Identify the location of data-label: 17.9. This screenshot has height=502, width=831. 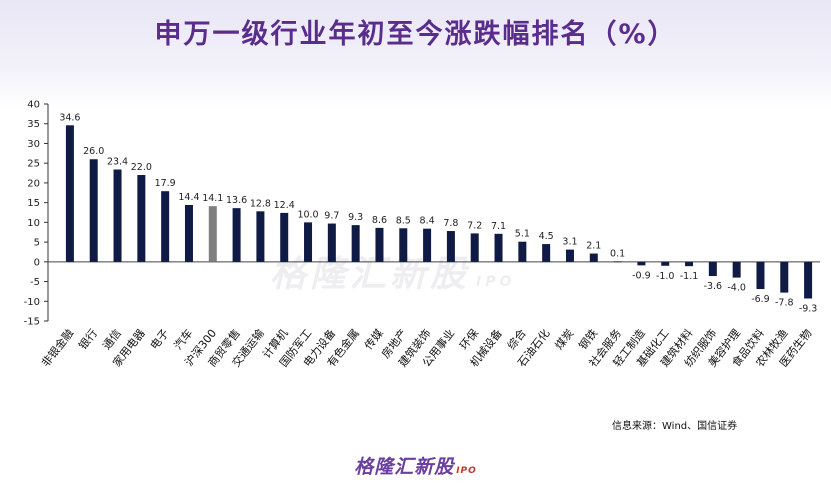
(165, 183).